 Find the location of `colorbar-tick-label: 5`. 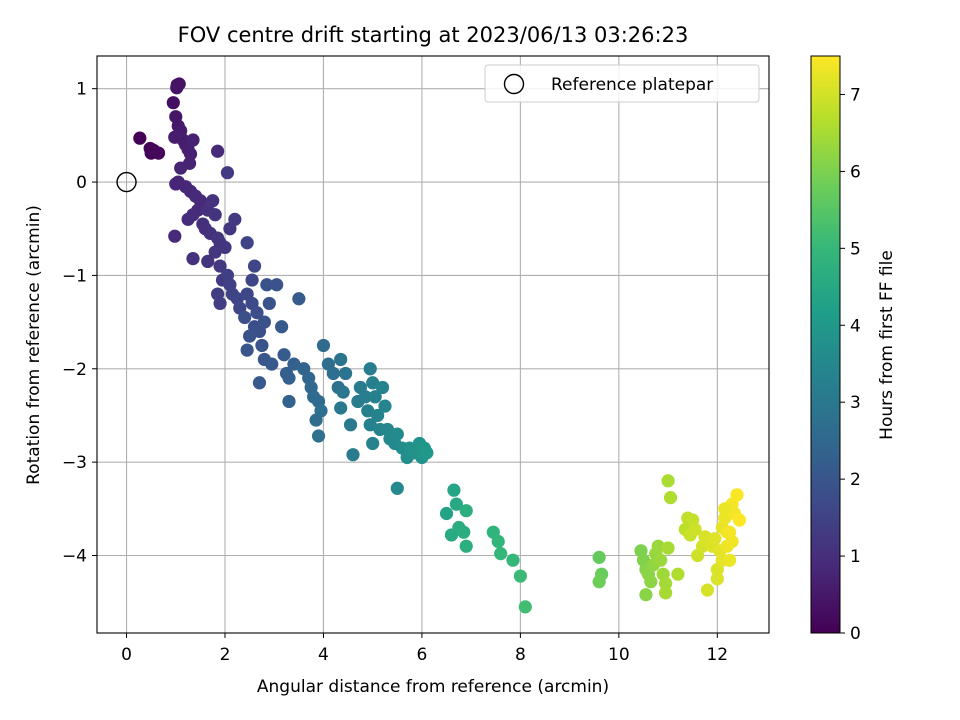

colorbar-tick-label: 5 is located at coordinates (855, 249).